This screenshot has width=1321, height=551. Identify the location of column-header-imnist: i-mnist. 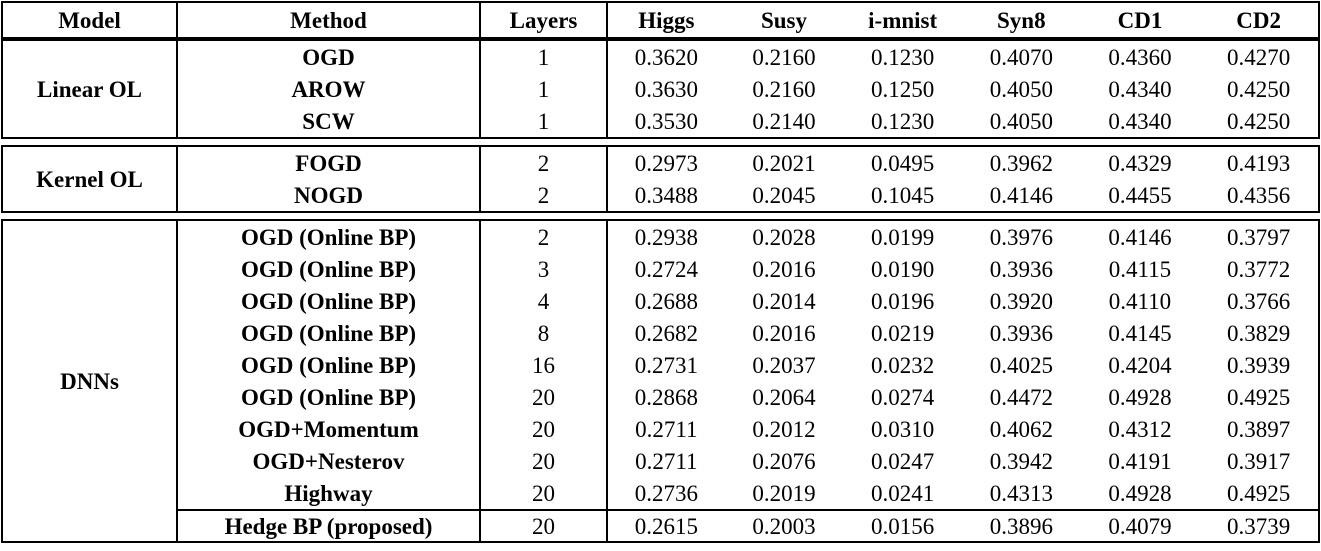
(903, 20).